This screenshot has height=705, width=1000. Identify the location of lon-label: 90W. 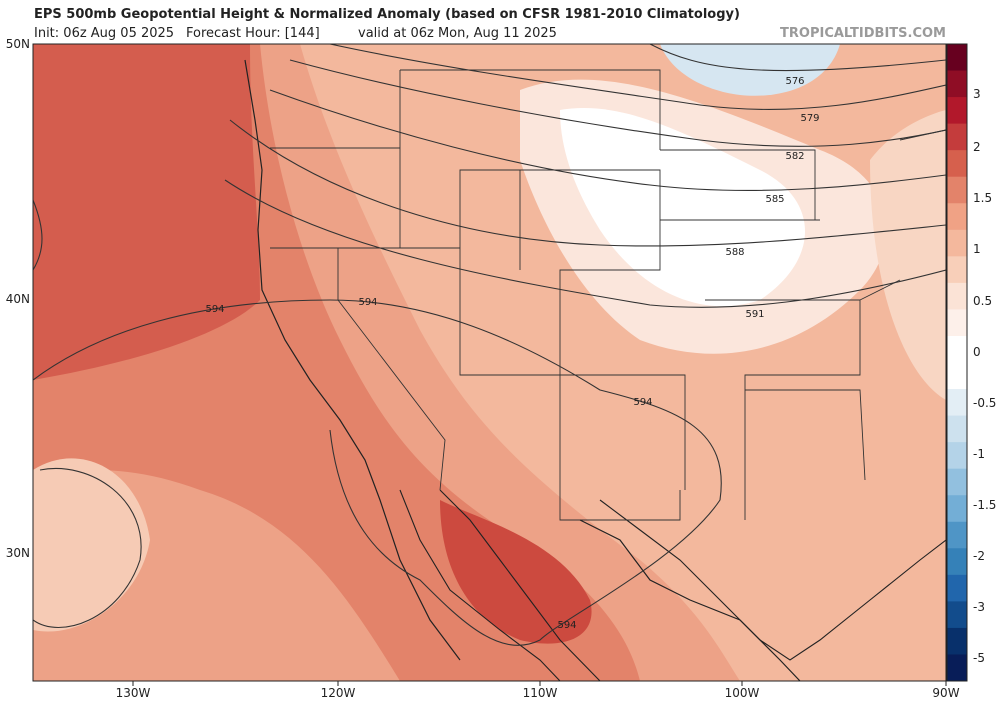
(945, 693).